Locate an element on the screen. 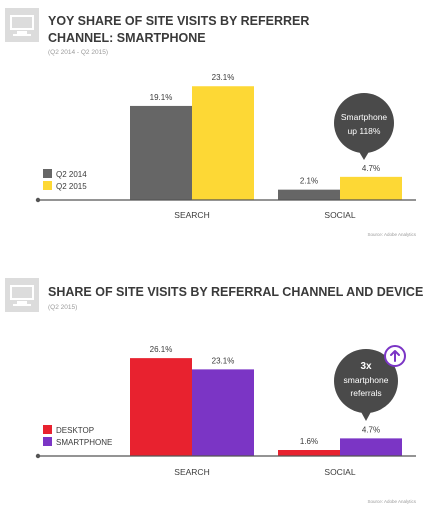 The height and width of the screenshot is (512, 433). chart-1-title-line-2: CHANNEL: SMARTPHONE is located at coordinates (127, 38).